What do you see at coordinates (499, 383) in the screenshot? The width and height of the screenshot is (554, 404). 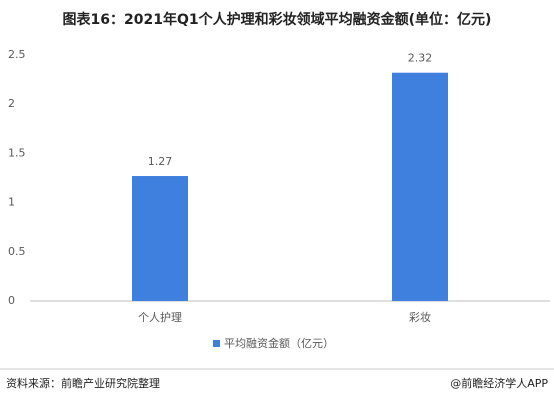 I see `credit: @前瞻经济学人APP` at bounding box center [499, 383].